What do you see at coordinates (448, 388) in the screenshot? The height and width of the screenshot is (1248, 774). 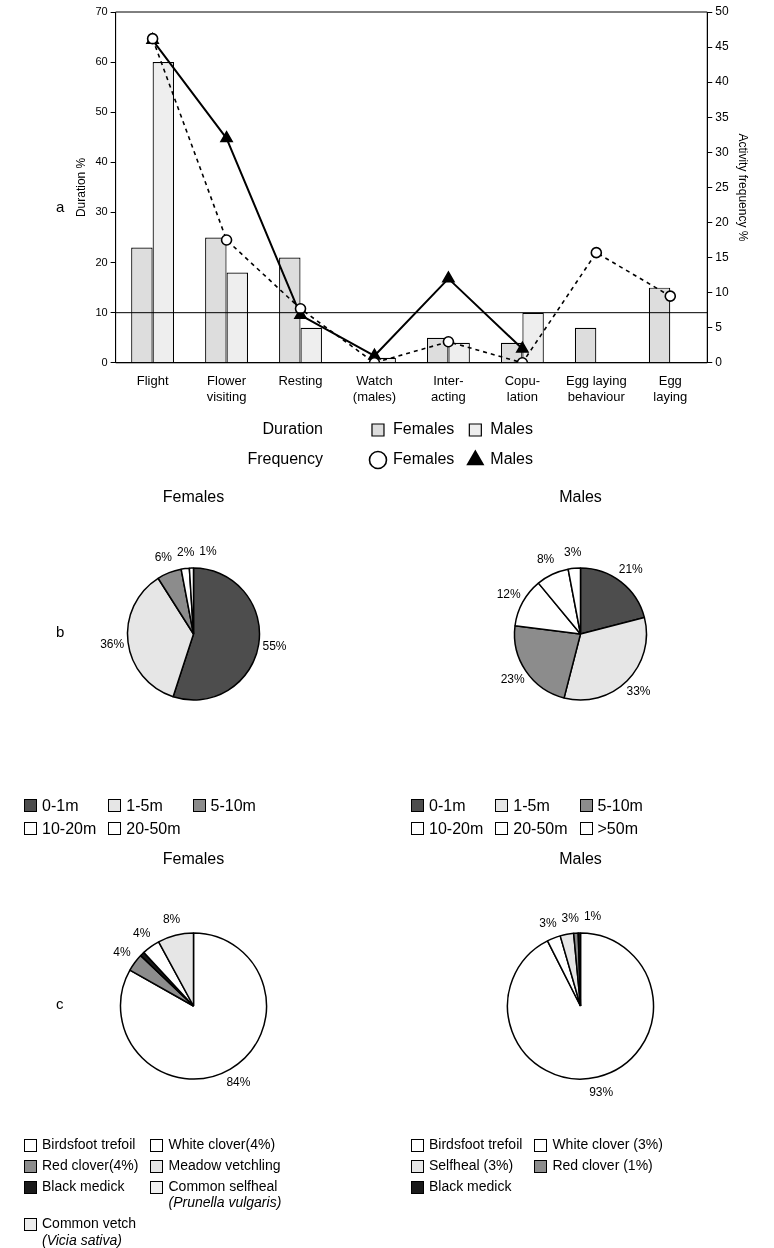 I see `x-tick-label: Inter- acting` at bounding box center [448, 388].